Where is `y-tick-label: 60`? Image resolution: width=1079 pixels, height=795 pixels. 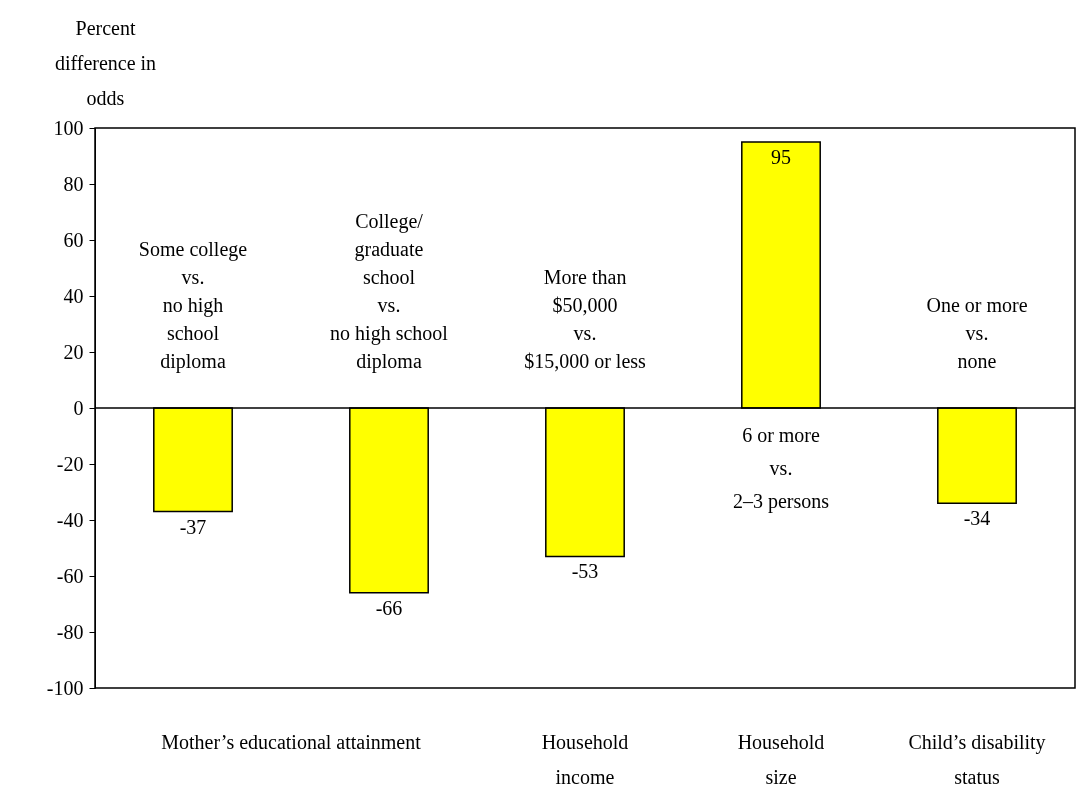
y-tick-label: 60 is located at coordinates (73, 239).